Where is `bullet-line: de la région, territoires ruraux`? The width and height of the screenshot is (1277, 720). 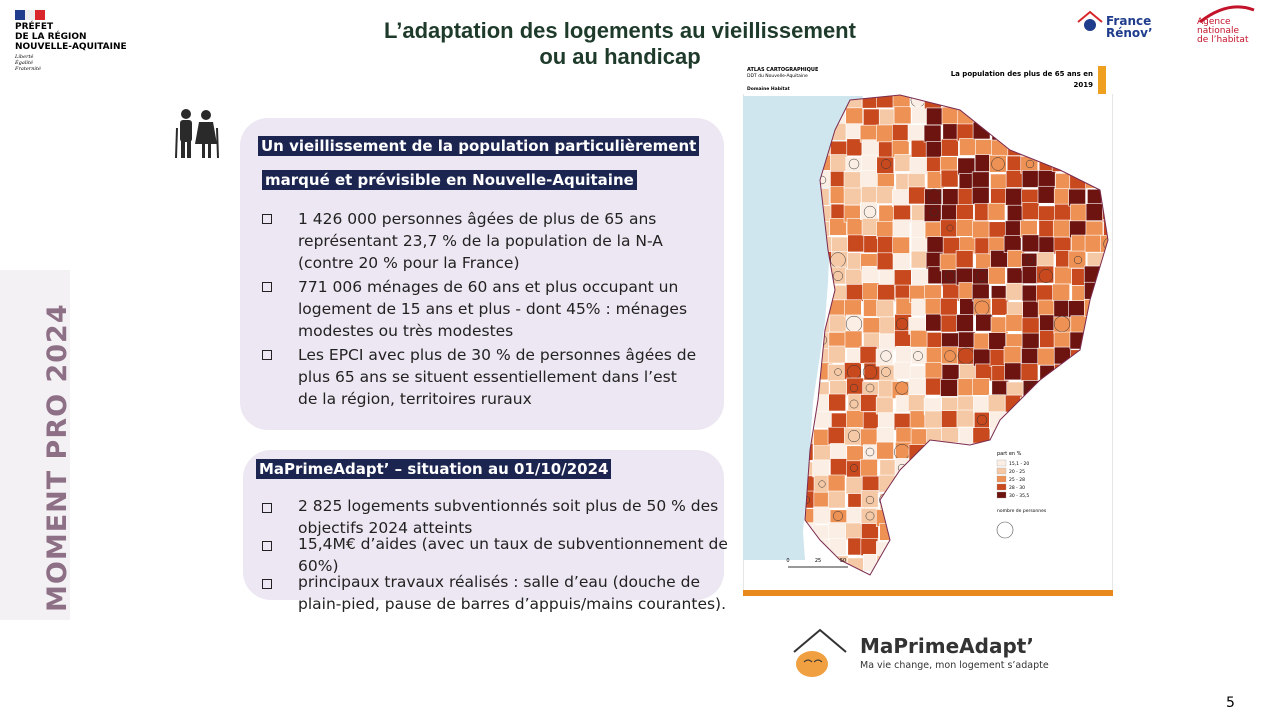 bullet-line: de la région, territoires ruraux is located at coordinates (415, 399).